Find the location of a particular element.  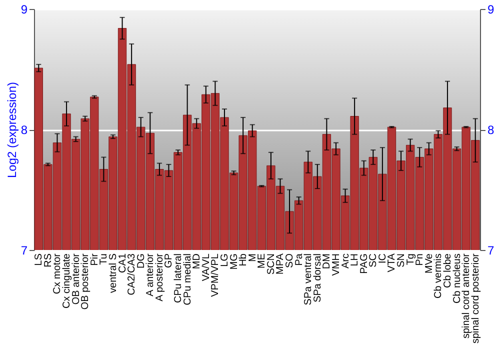

x-tick-label: LG is located at coordinates (224, 260).